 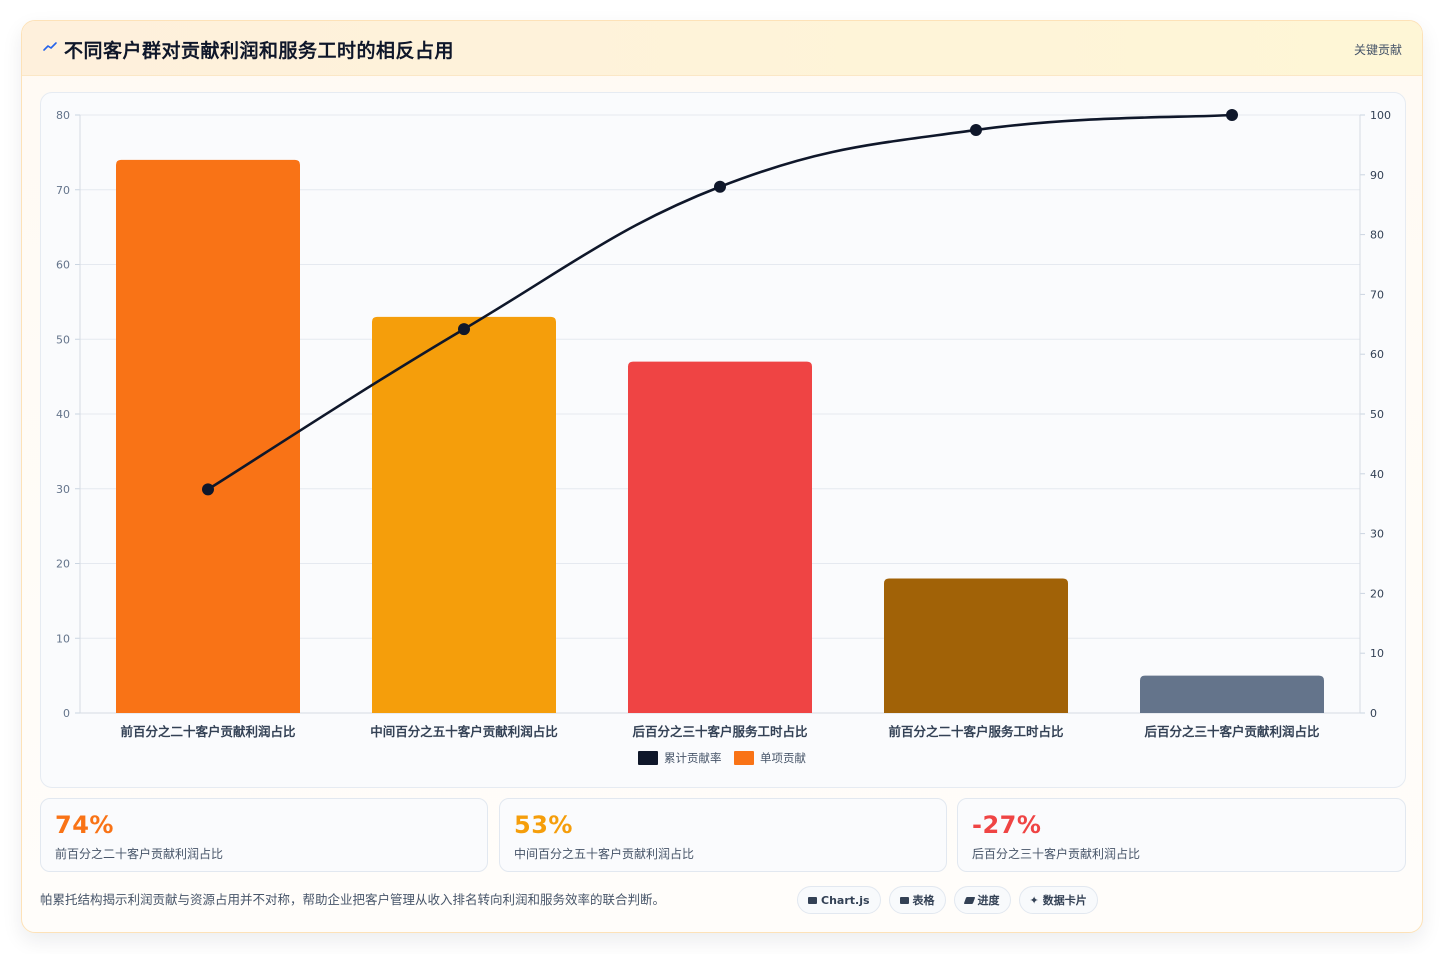 I want to click on chip-label: 进度, so click(x=988, y=900).